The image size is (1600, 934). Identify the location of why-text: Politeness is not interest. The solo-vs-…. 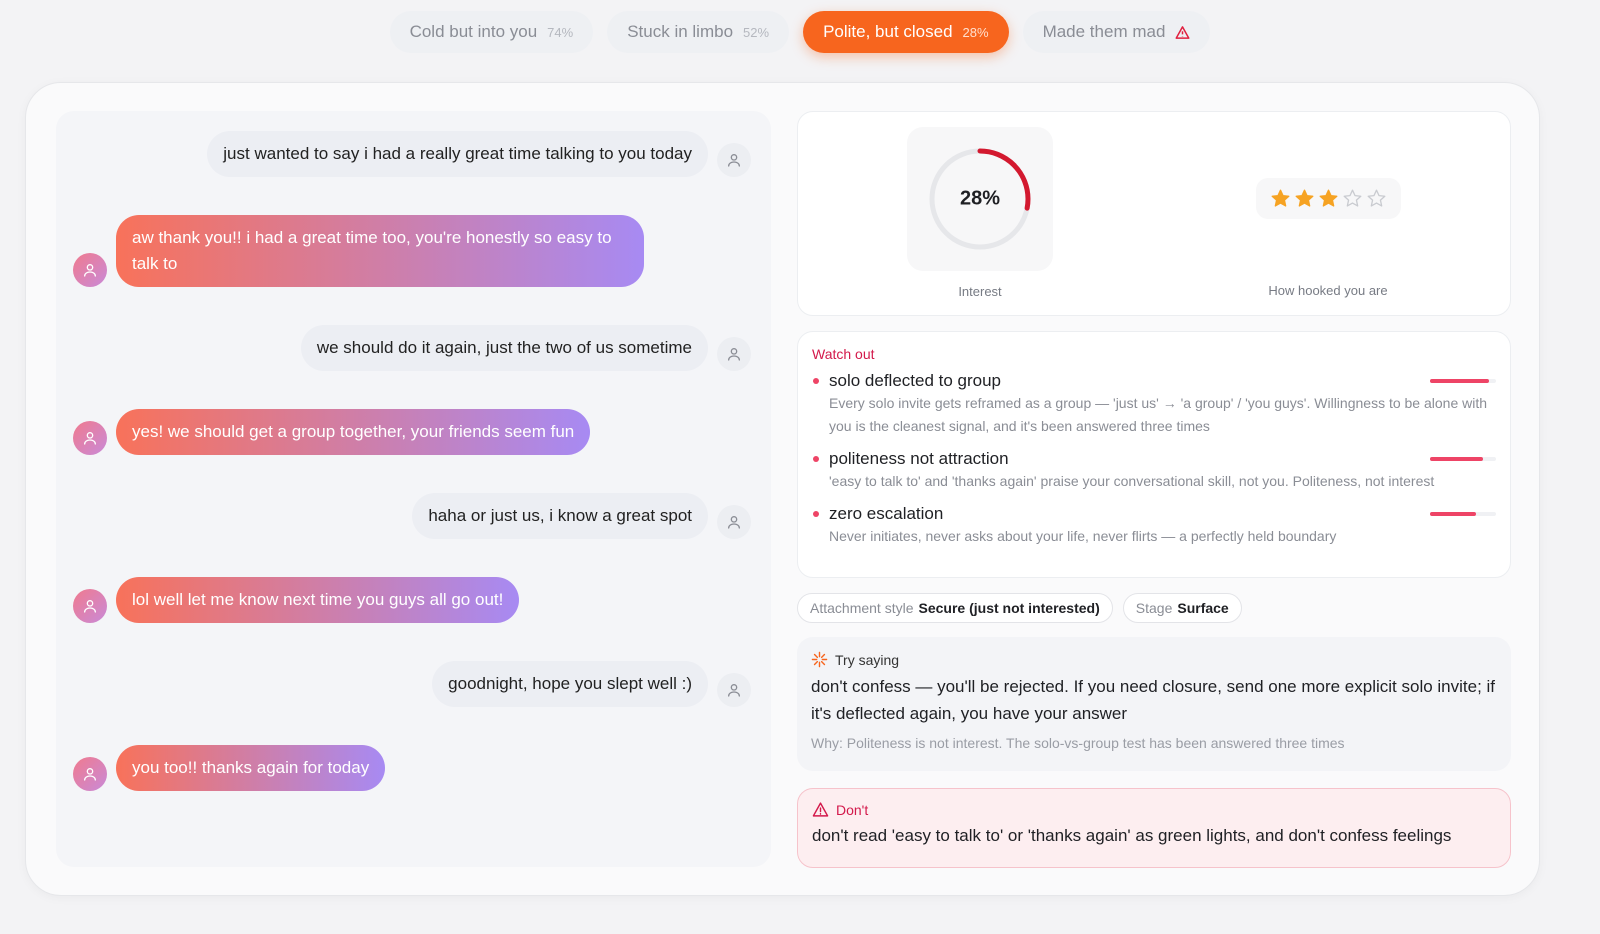
(1095, 743).